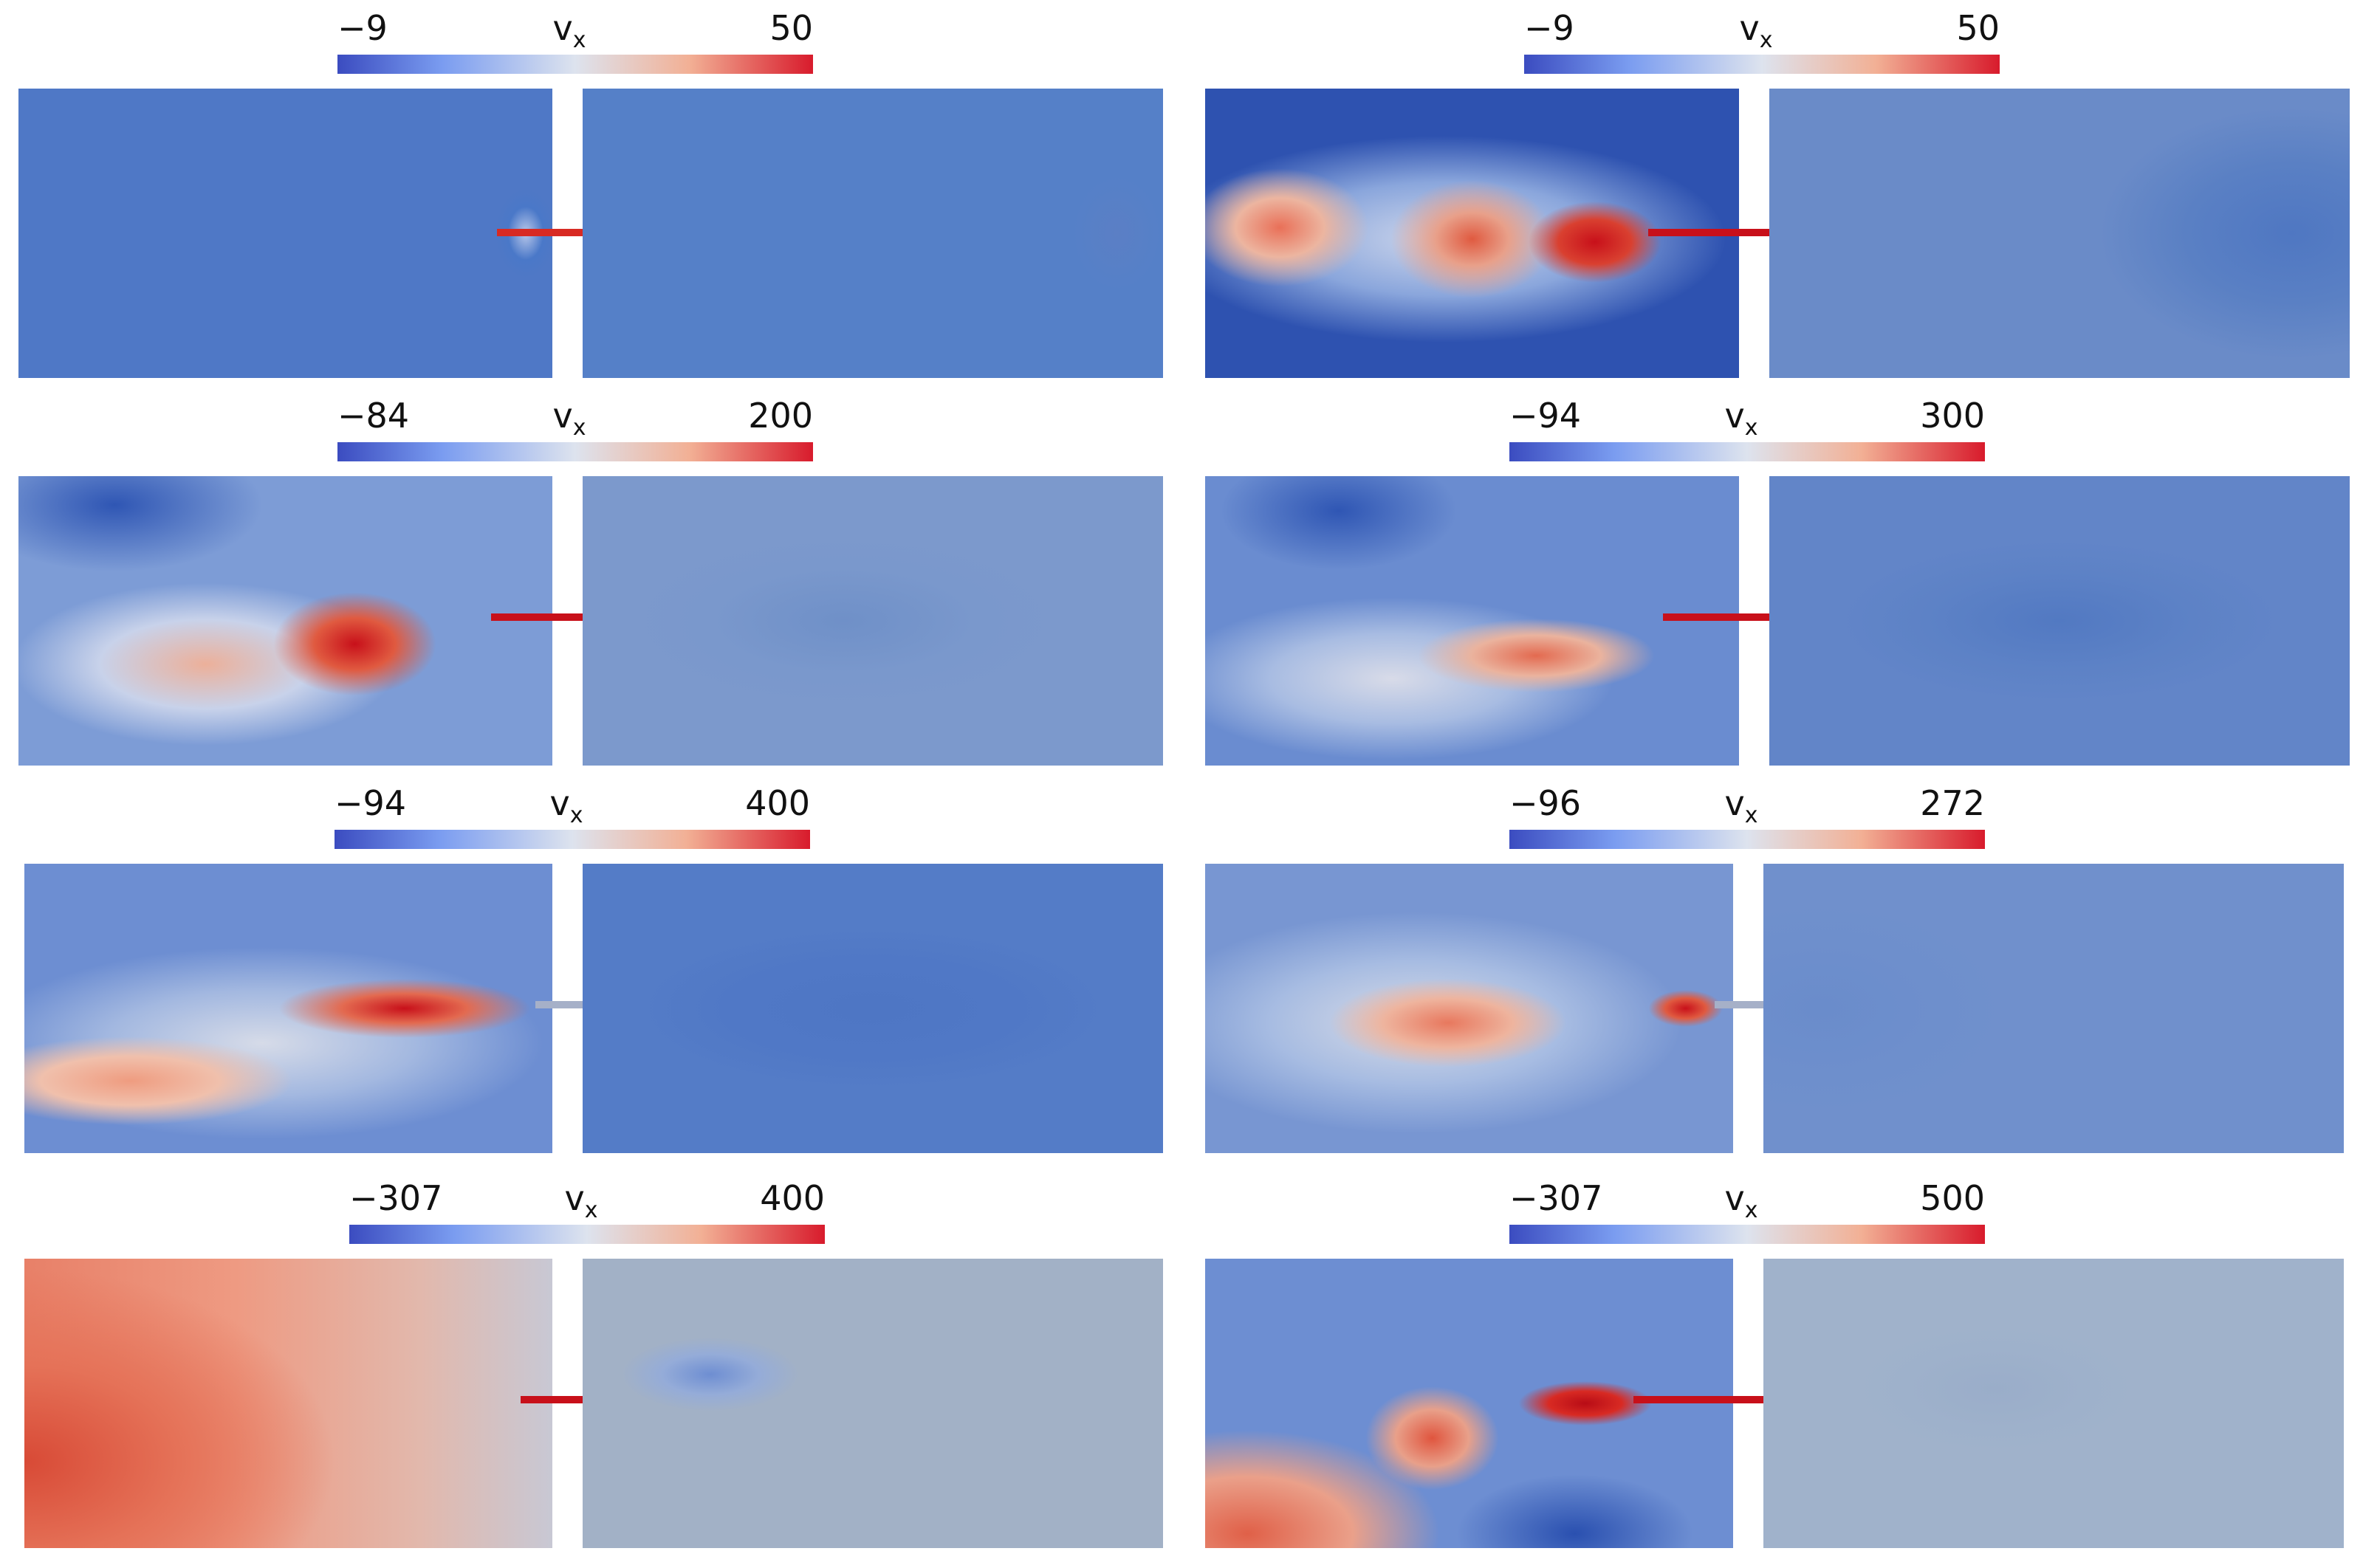  I want to click on simulation-panel-2: −9 vx 50, so click(1784, 192).